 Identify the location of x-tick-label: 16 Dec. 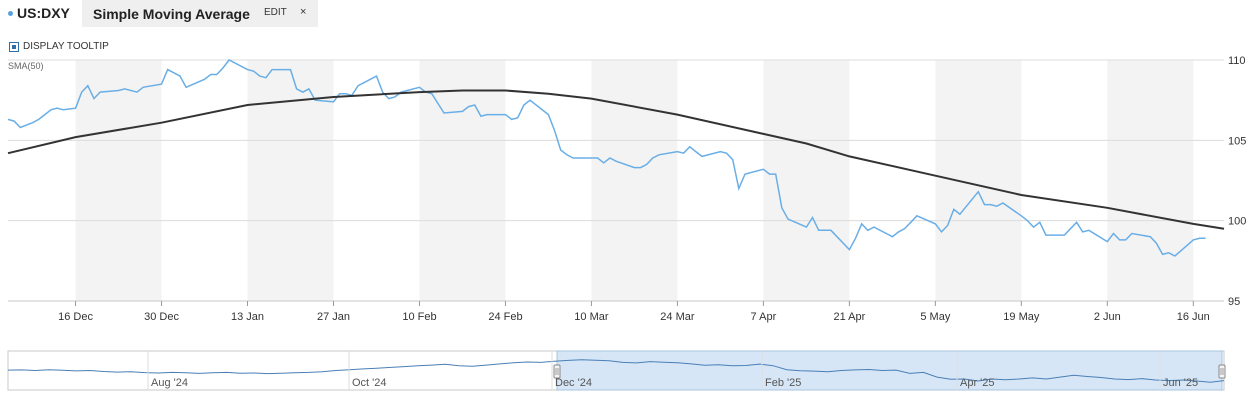
(75, 317).